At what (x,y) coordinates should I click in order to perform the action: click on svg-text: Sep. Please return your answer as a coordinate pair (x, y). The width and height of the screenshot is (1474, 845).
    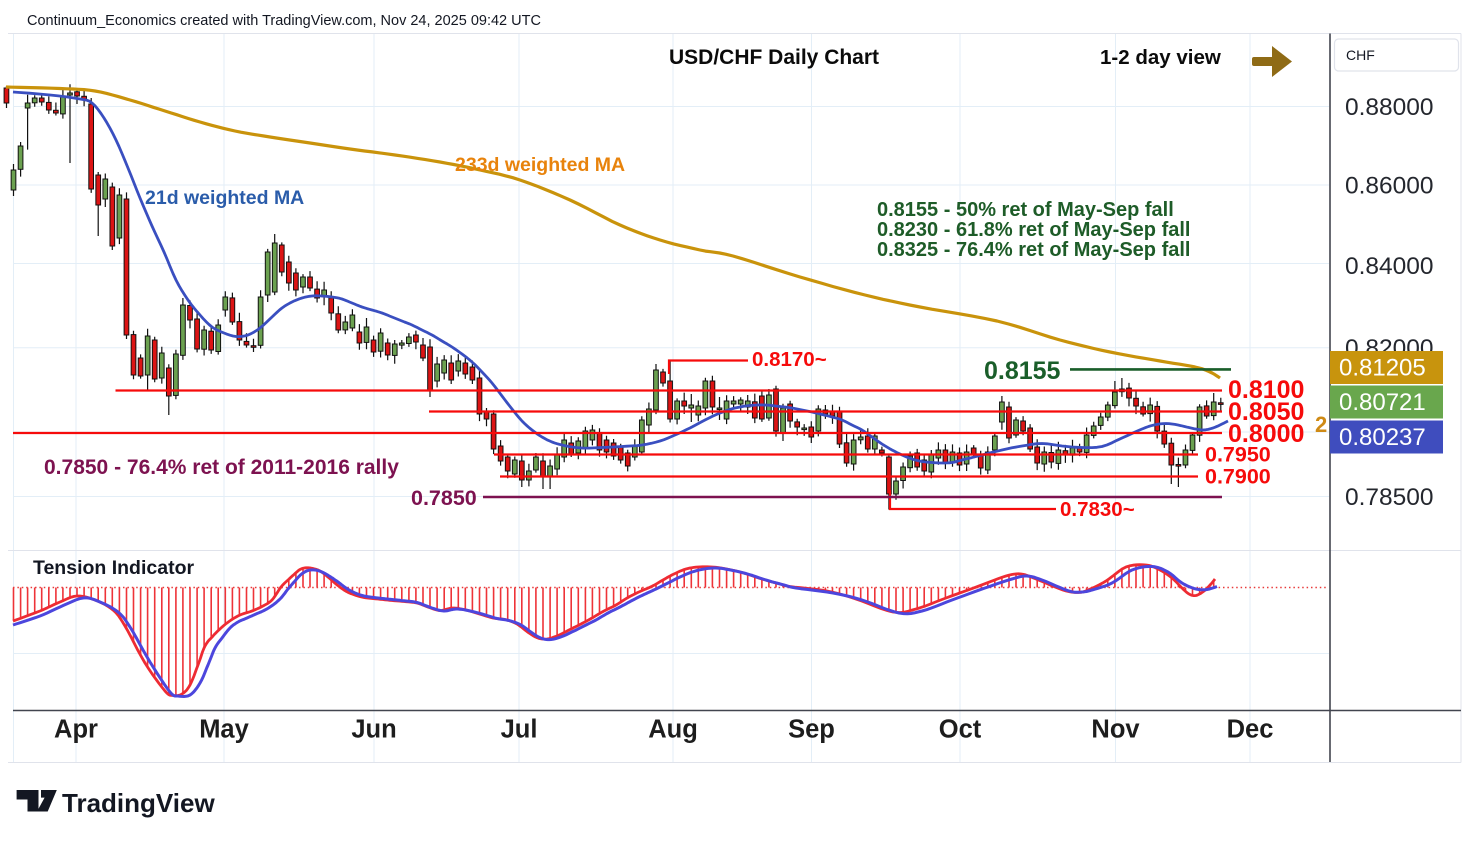
    Looking at the image, I should click on (811, 730).